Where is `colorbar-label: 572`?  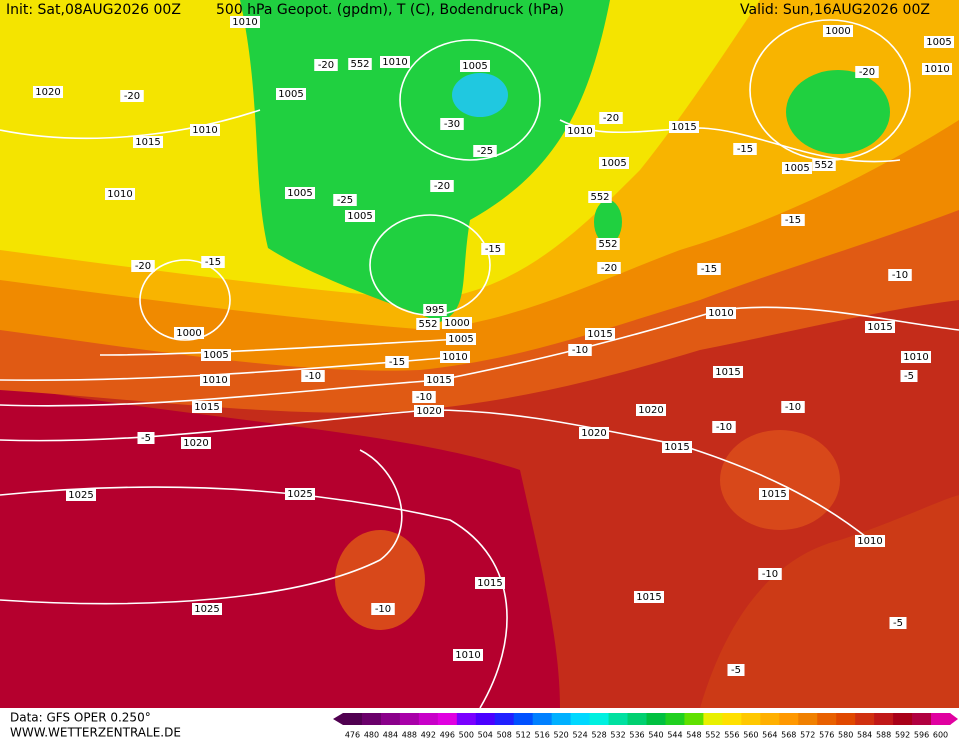
colorbar-label: 572 is located at coordinates (807, 735).